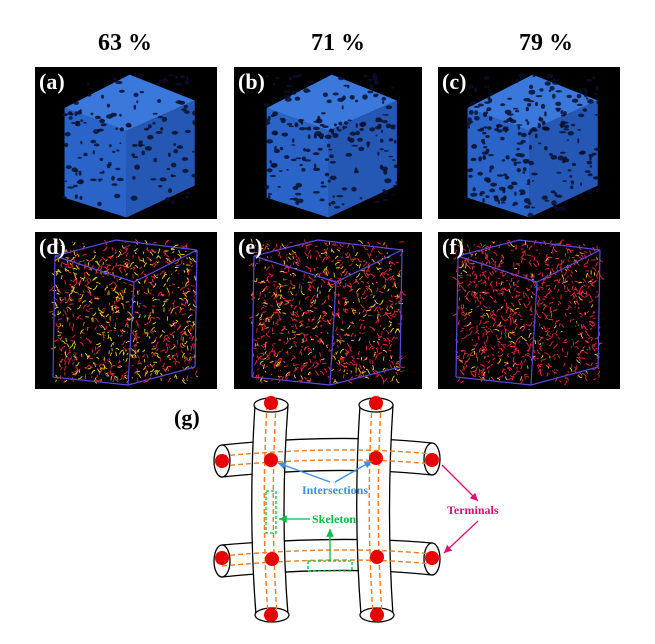 The height and width of the screenshot is (644, 655). Describe the element at coordinates (335, 490) in the screenshot. I see `intersections-label: Intersections` at that location.